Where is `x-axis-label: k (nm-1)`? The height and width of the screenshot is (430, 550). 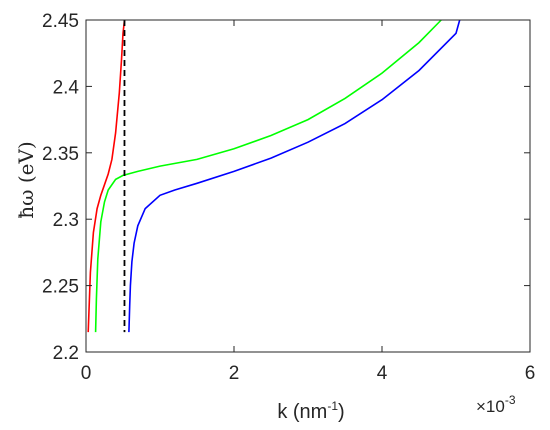 x-axis-label: k (nm-1) is located at coordinates (310, 411).